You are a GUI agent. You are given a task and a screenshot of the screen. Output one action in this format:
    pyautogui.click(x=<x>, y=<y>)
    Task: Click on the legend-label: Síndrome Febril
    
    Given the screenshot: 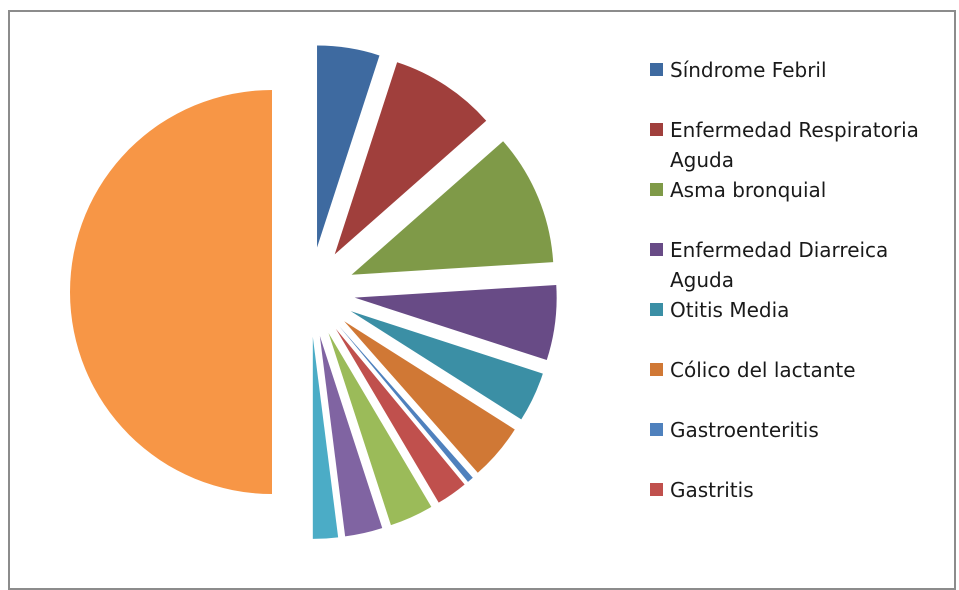 What is the action you would take?
    pyautogui.click(x=748, y=70)
    